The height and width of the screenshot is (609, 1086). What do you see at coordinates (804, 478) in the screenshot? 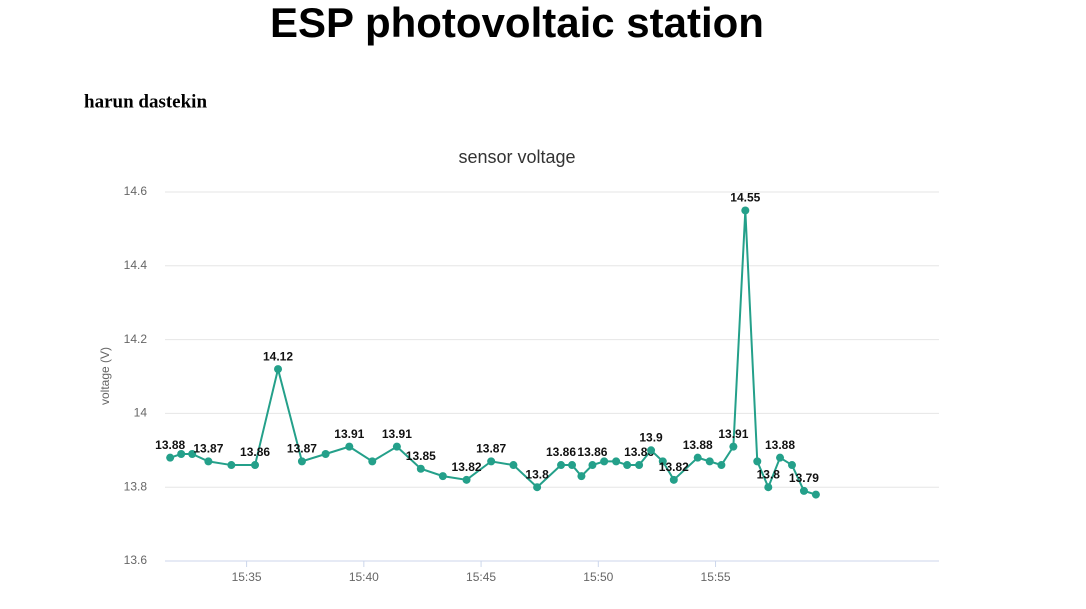
I see `data-label: 13.79` at bounding box center [804, 478].